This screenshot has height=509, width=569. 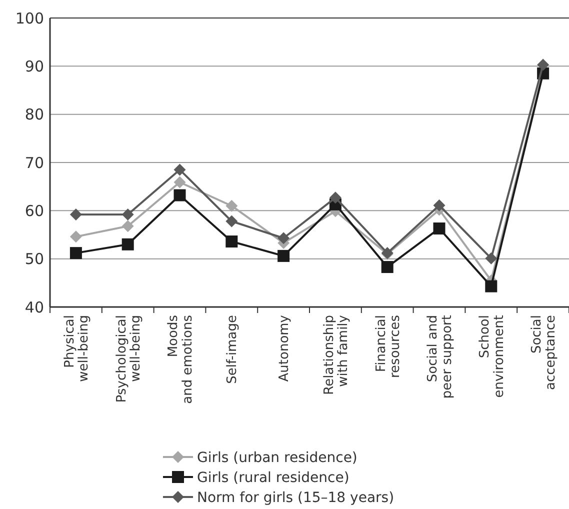 I want to click on y-tick-label: 80, so click(x=34, y=115).